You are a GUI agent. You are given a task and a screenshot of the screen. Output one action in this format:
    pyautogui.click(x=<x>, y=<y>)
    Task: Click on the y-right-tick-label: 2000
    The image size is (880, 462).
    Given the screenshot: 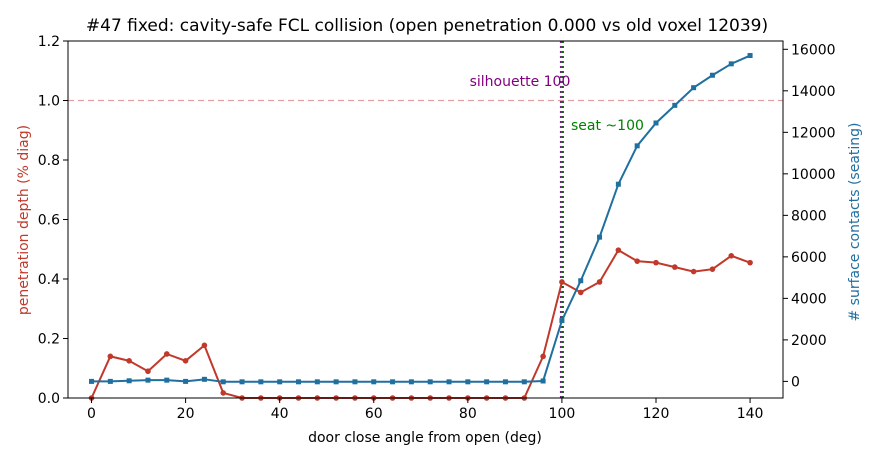 What is the action you would take?
    pyautogui.click(x=809, y=341)
    